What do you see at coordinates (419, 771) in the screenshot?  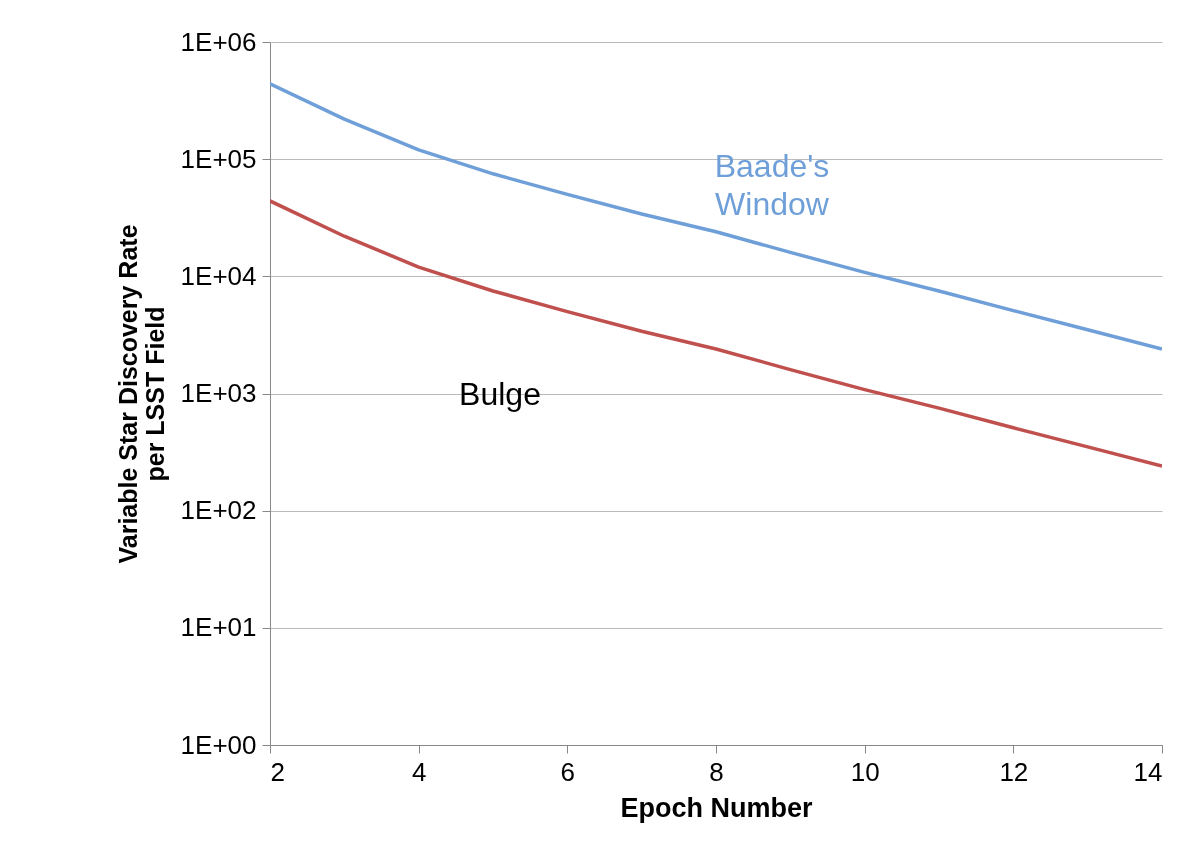 I see `x-tick-label: 4` at bounding box center [419, 771].